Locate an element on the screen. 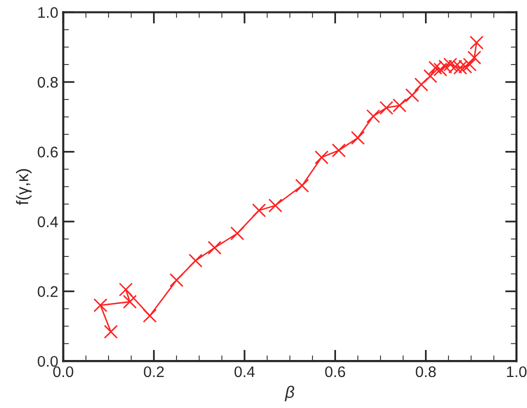  y-axis-title: f(γ,κ) is located at coordinates (24, 187).